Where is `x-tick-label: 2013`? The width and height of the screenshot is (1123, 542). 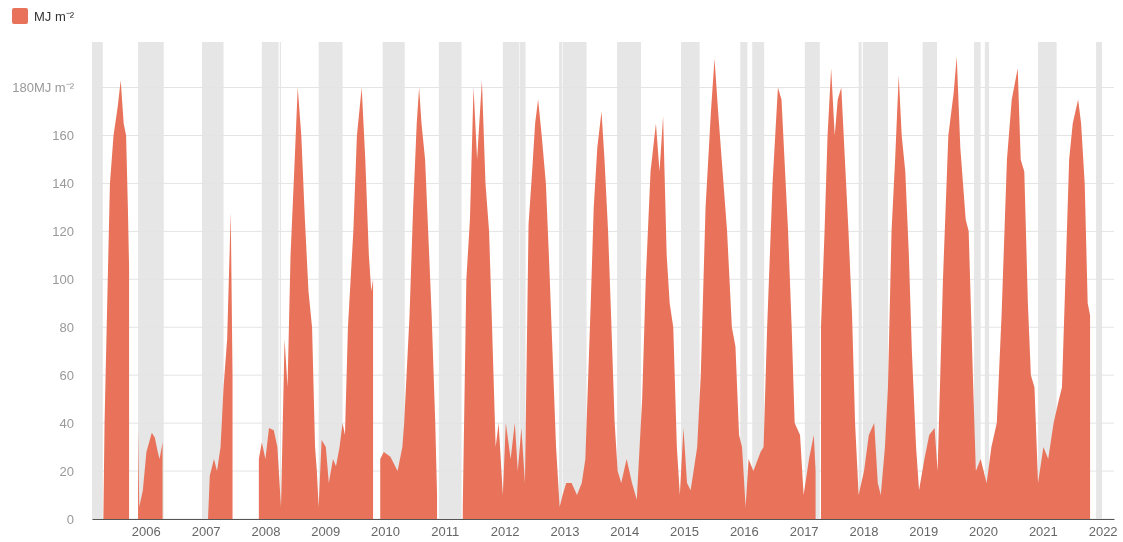
x-tick-label: 2013 is located at coordinates (565, 532).